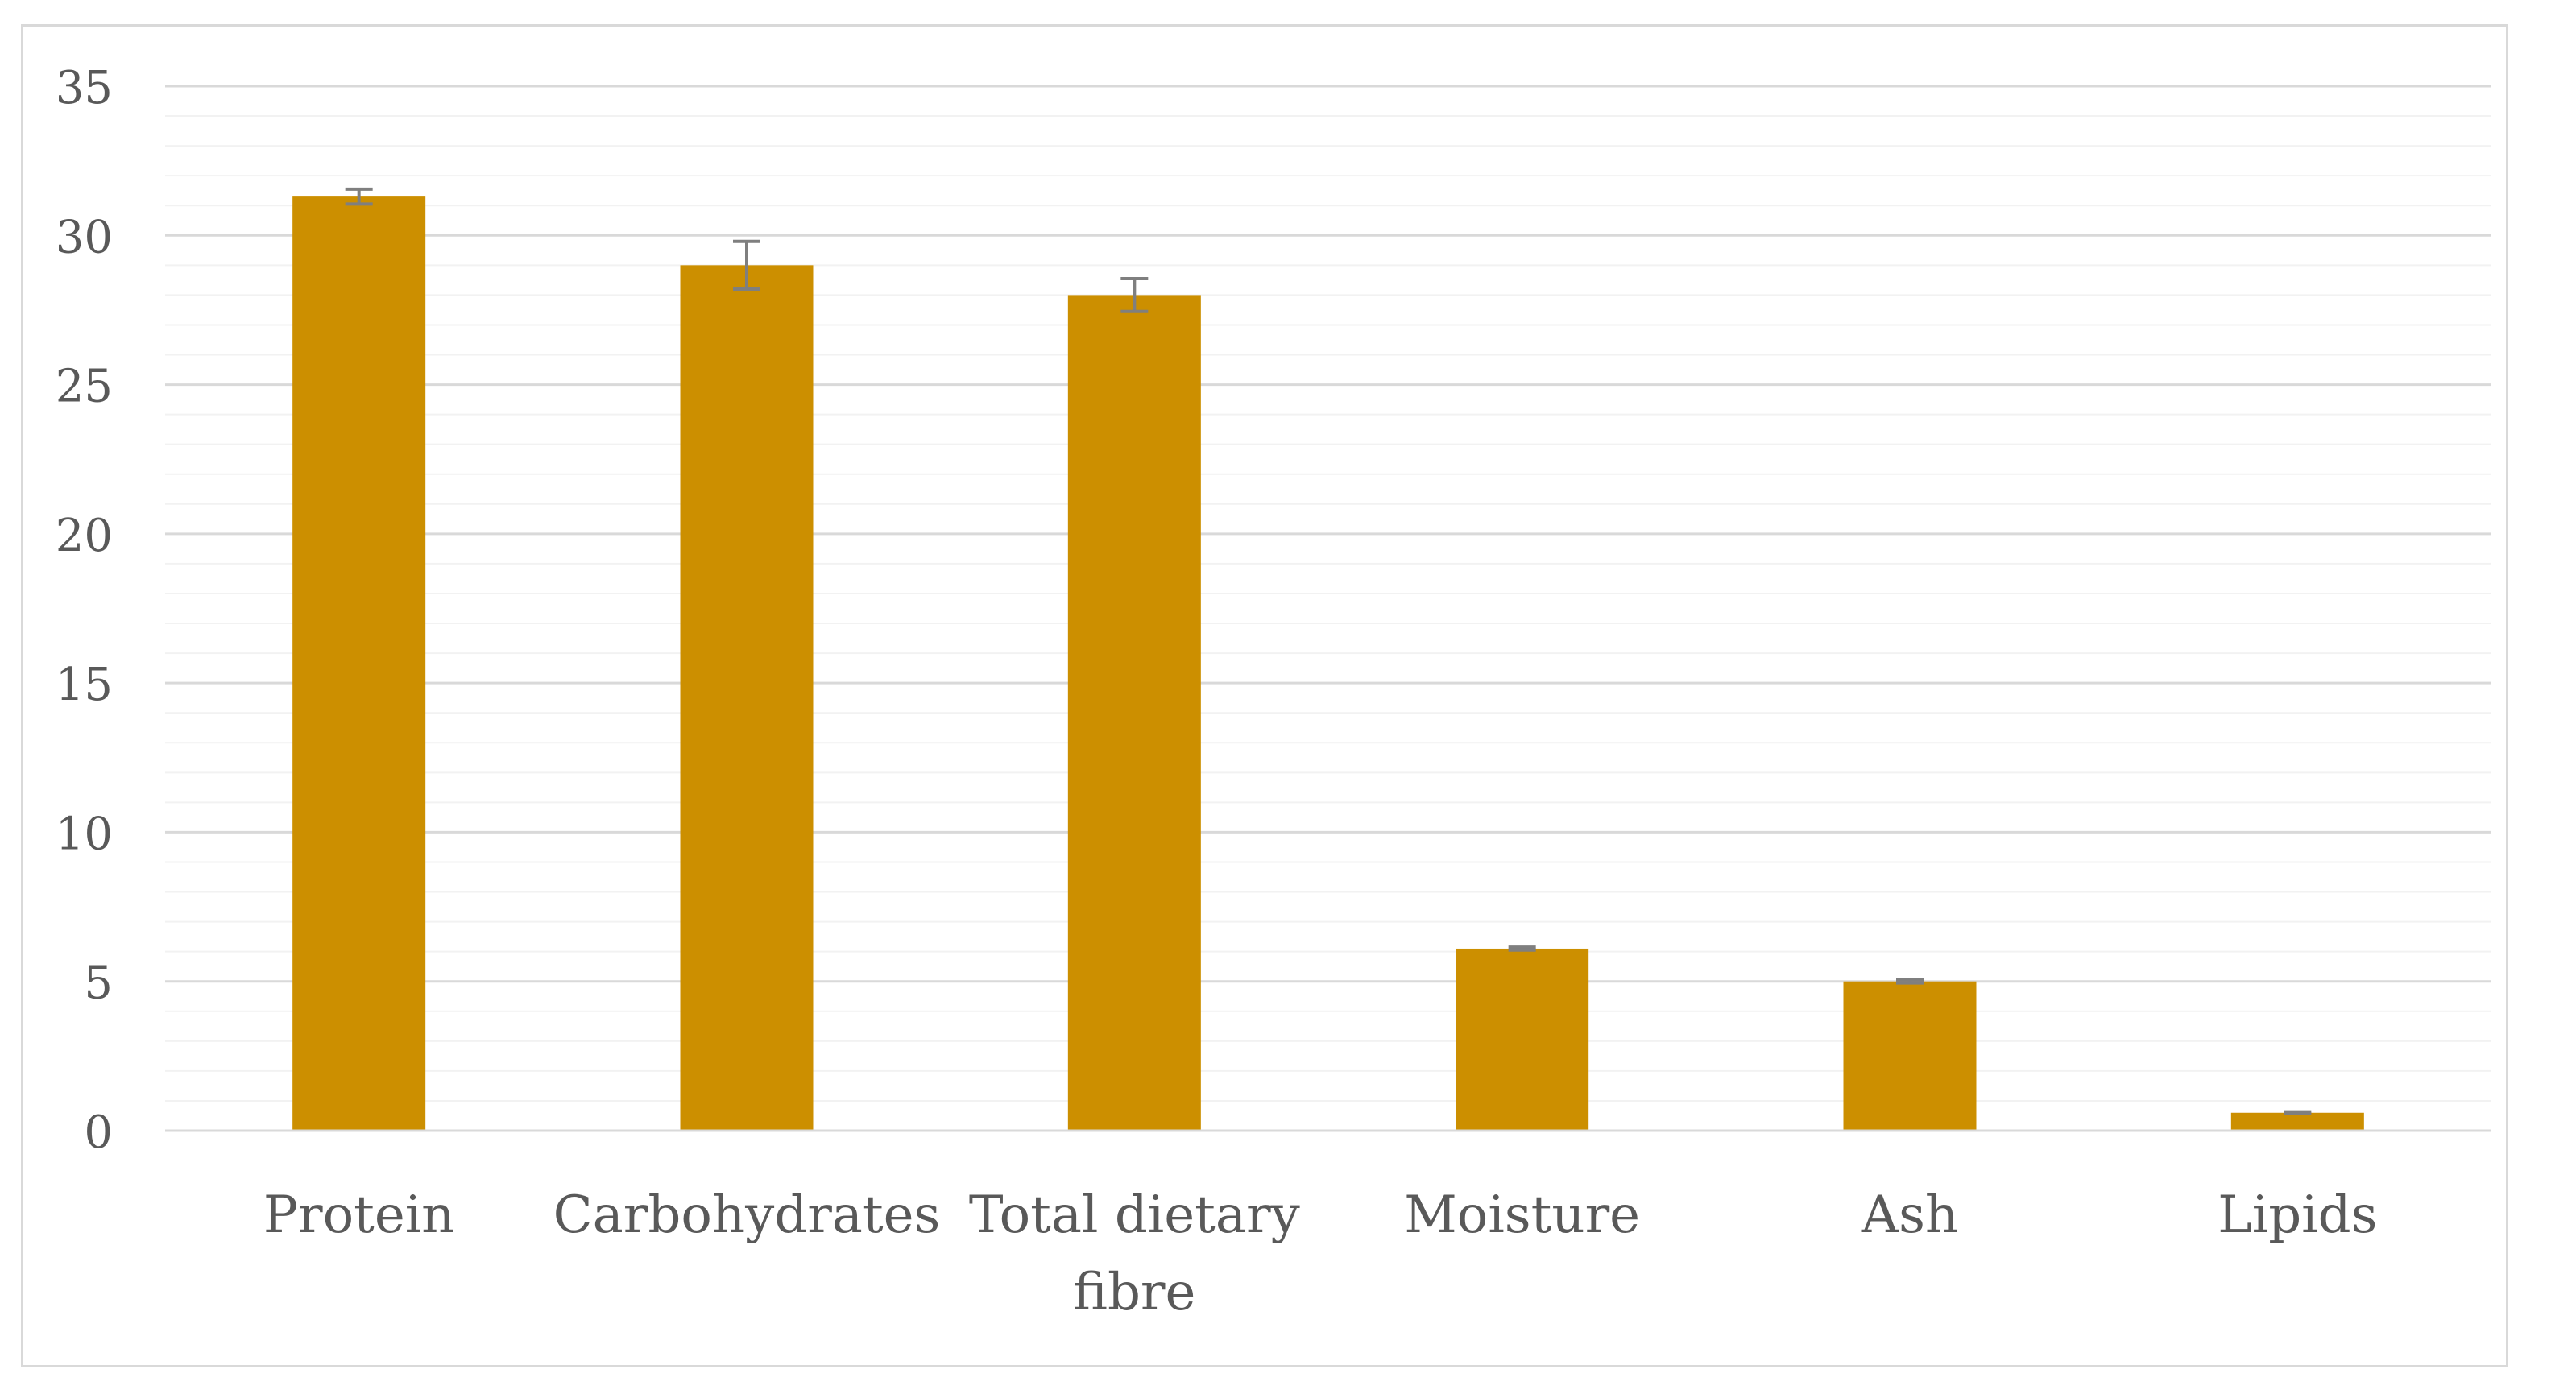 Image resolution: width=2576 pixels, height=1394 pixels. I want to click on x-tick-label: Protein, so click(358, 1215).